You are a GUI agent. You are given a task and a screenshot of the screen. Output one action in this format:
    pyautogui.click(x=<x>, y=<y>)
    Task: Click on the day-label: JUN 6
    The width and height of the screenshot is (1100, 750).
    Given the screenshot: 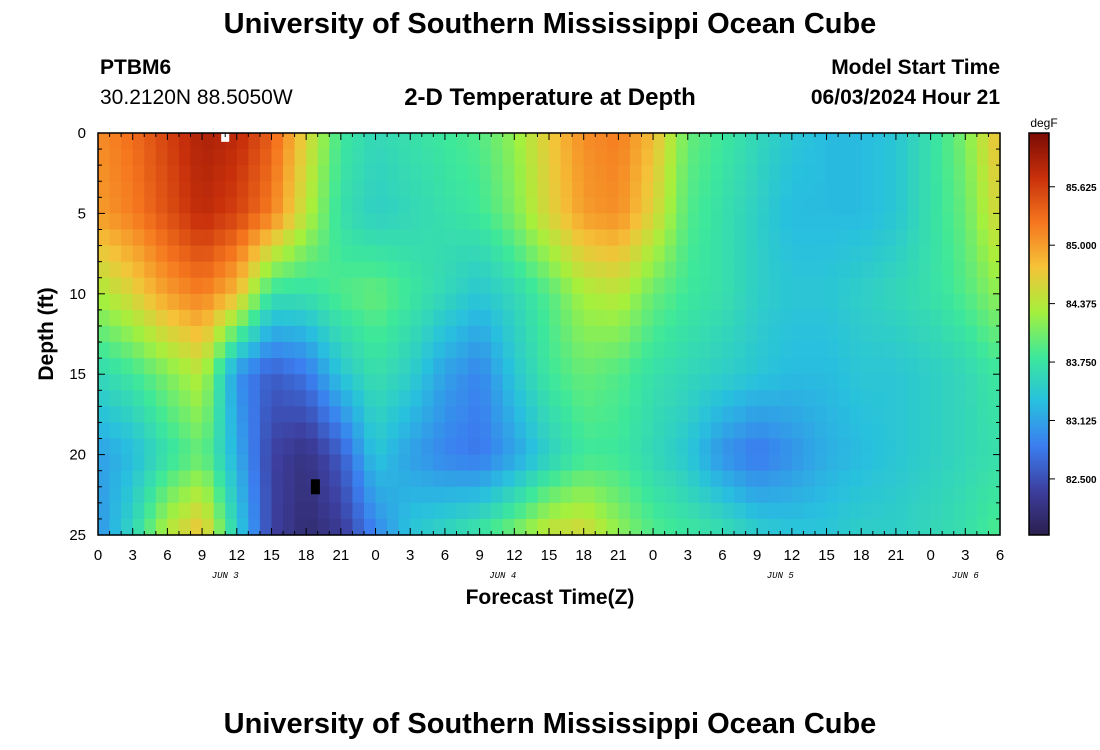 What is the action you would take?
    pyautogui.click(x=966, y=576)
    